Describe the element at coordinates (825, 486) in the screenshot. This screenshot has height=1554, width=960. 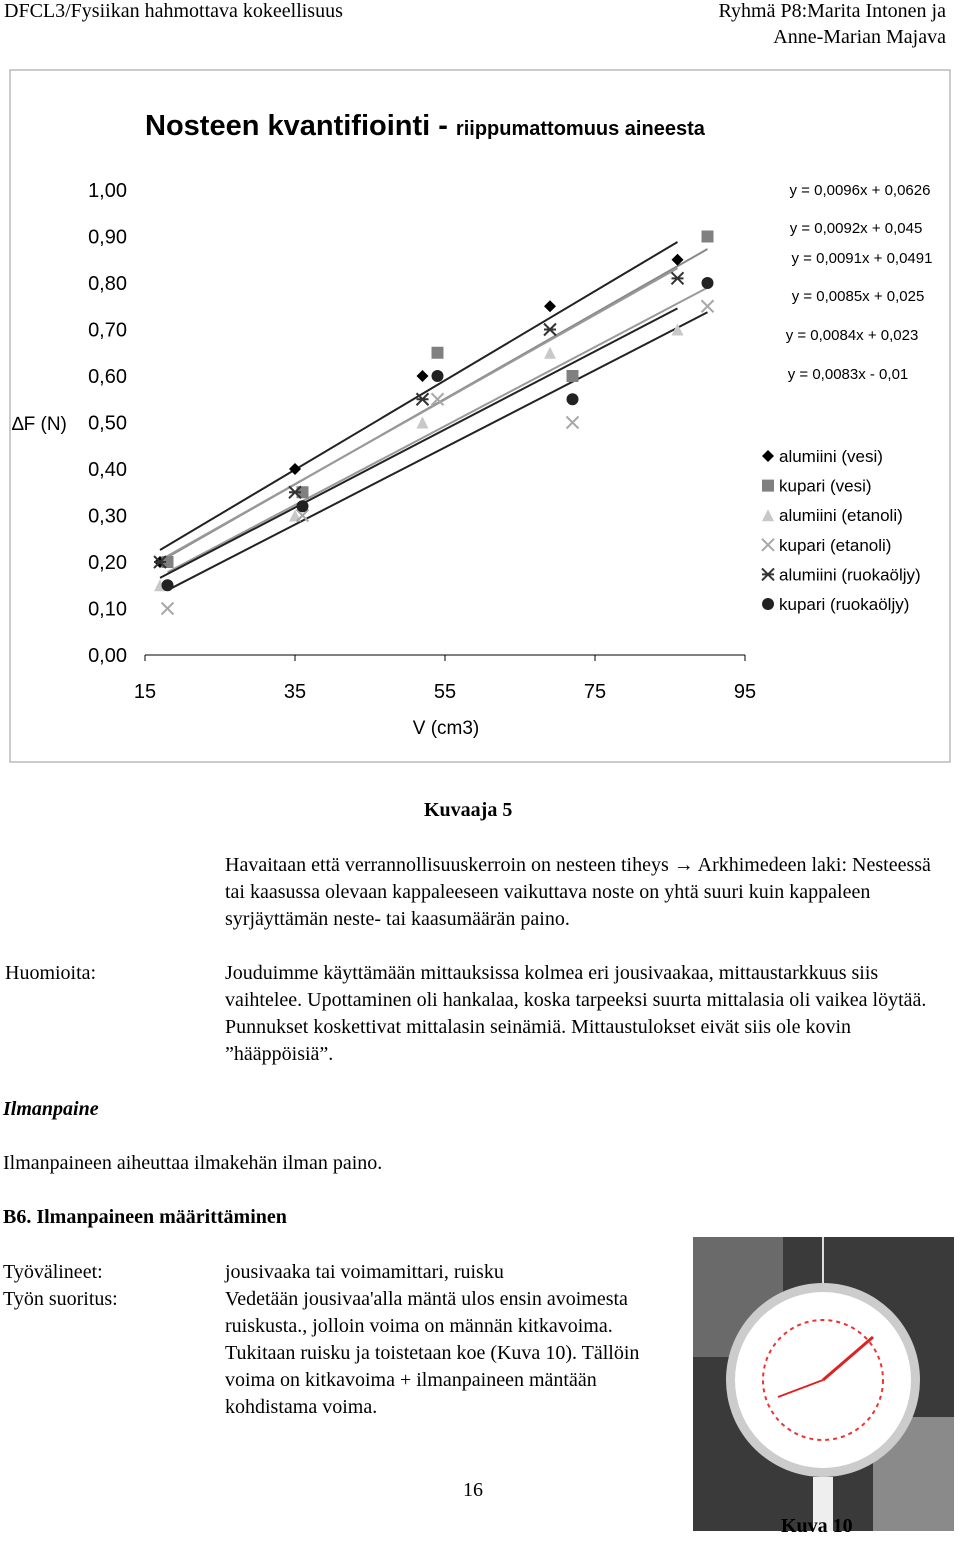
I see `legend-label: kupari (vesi)` at that location.